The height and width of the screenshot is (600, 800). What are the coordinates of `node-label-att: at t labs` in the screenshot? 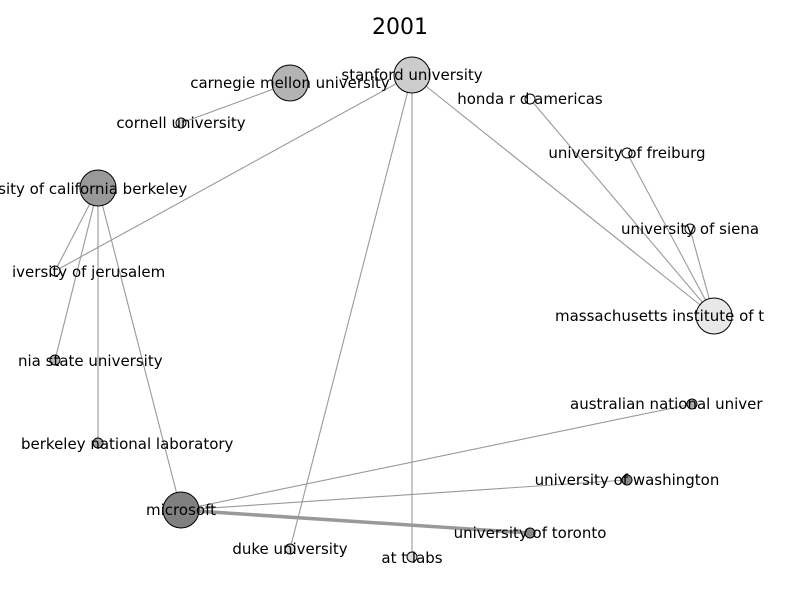 It's located at (411, 558).